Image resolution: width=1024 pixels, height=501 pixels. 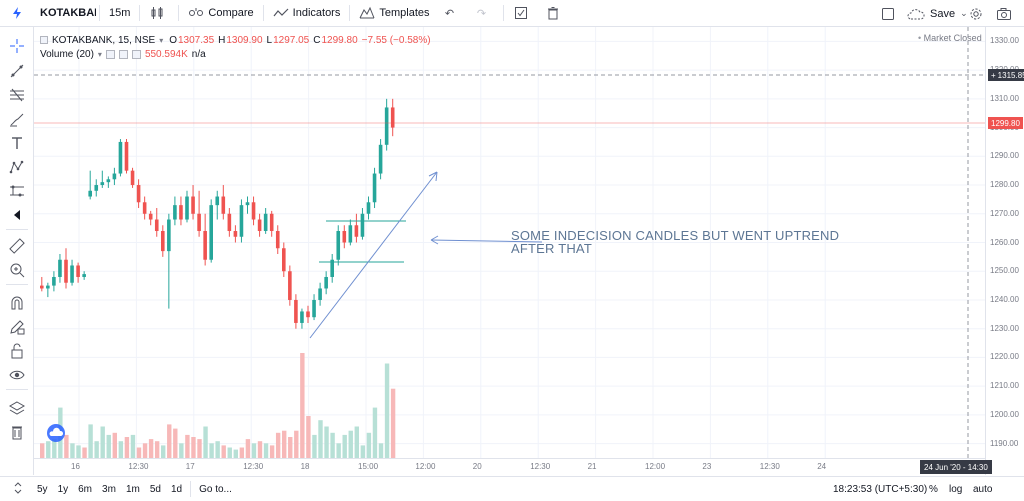 I want to click on collapse-icon, so click(x=44, y=40).